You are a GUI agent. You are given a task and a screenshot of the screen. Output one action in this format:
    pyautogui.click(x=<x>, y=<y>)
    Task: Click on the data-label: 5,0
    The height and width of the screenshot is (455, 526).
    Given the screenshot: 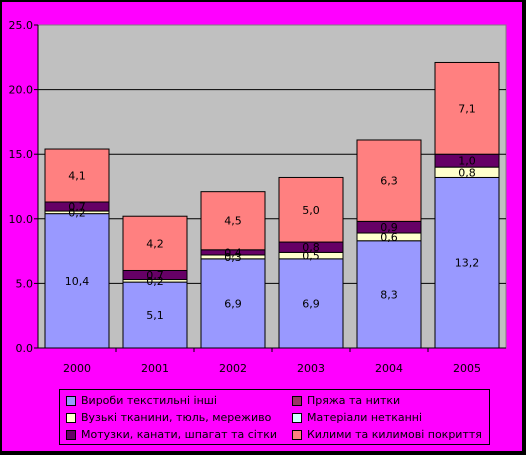 What is the action you would take?
    pyautogui.click(x=311, y=210)
    